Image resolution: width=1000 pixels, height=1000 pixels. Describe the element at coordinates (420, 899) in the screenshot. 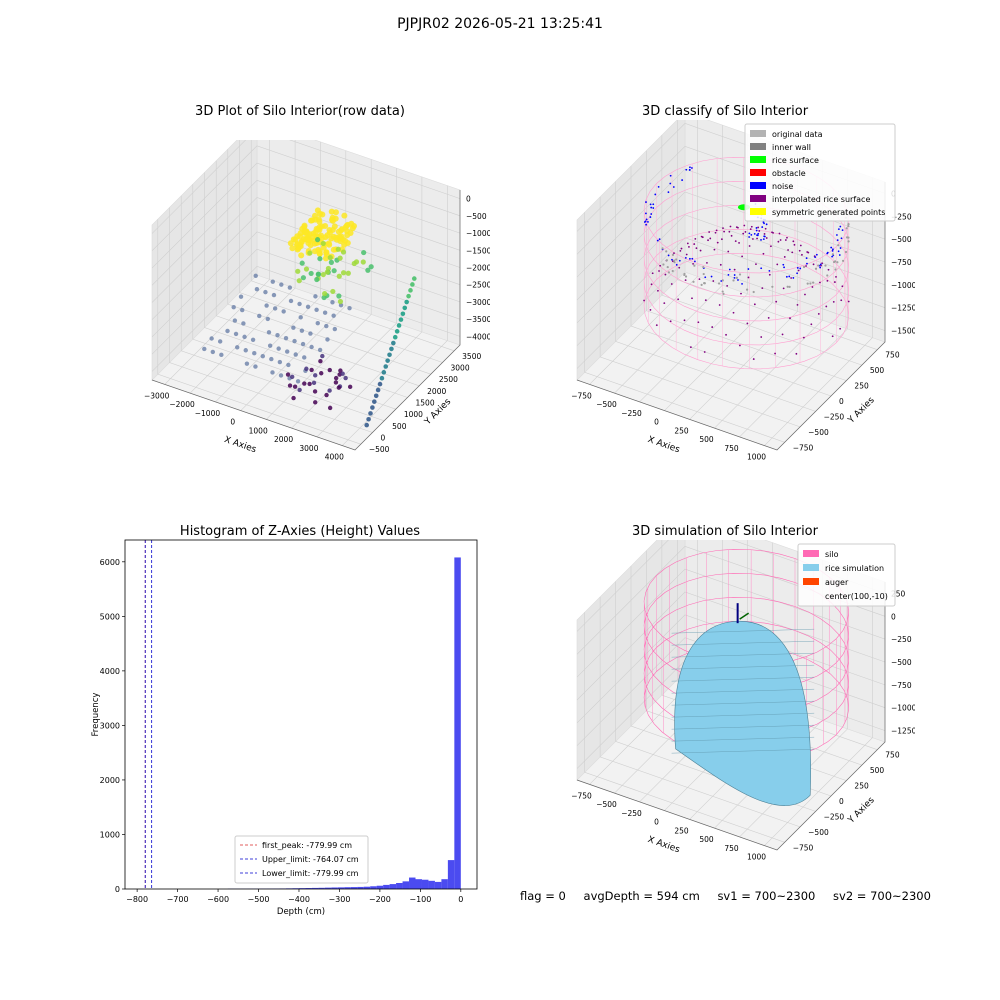

I see `x-tick-label: −100` at that location.